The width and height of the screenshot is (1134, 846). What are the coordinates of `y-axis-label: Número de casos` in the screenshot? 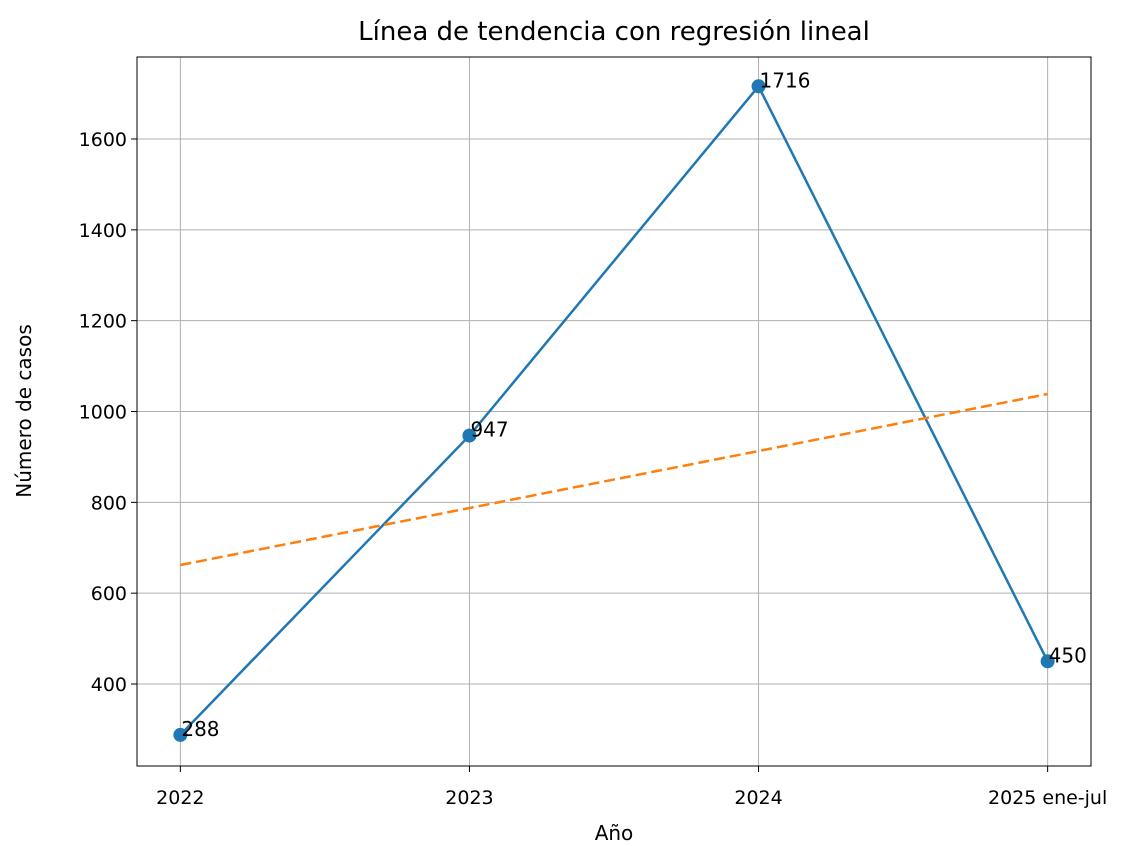 It's located at (24, 411).